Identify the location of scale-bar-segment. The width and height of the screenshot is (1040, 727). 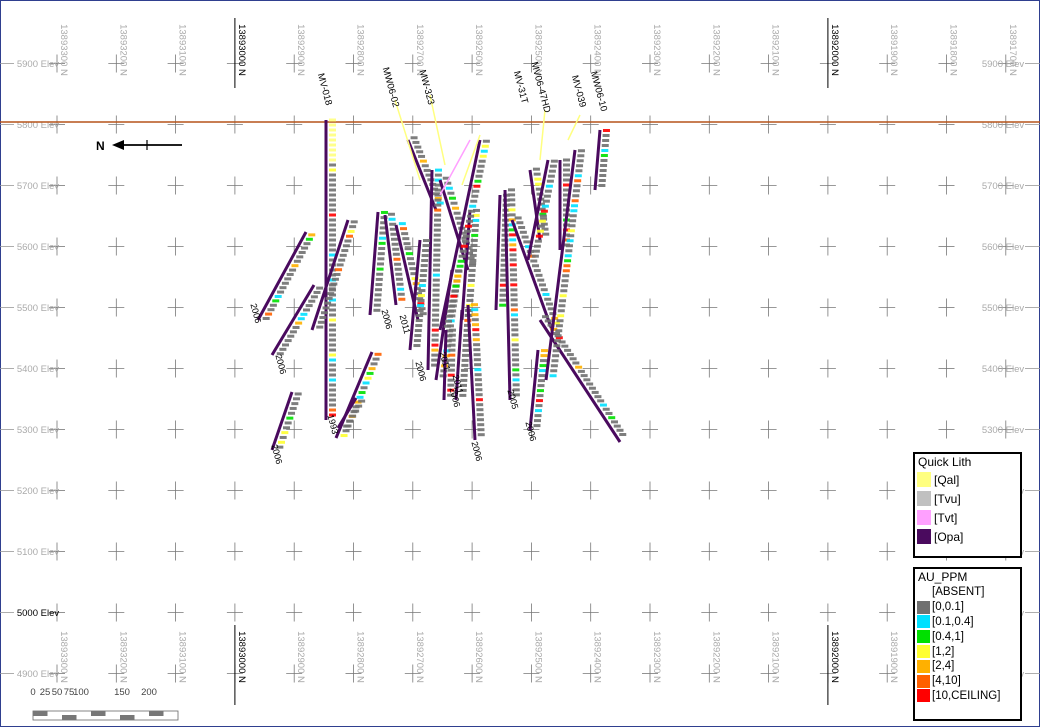
(69, 717).